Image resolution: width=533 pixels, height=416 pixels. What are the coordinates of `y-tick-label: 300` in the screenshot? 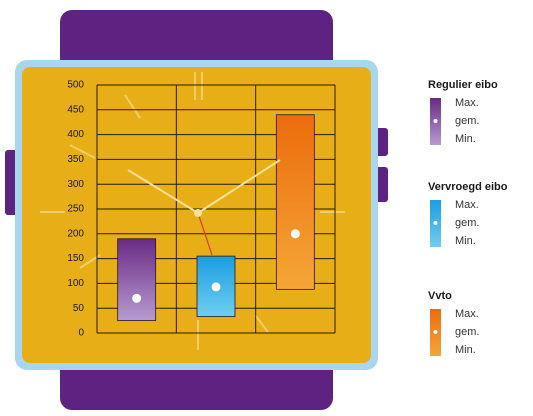 It's located at (75, 184).